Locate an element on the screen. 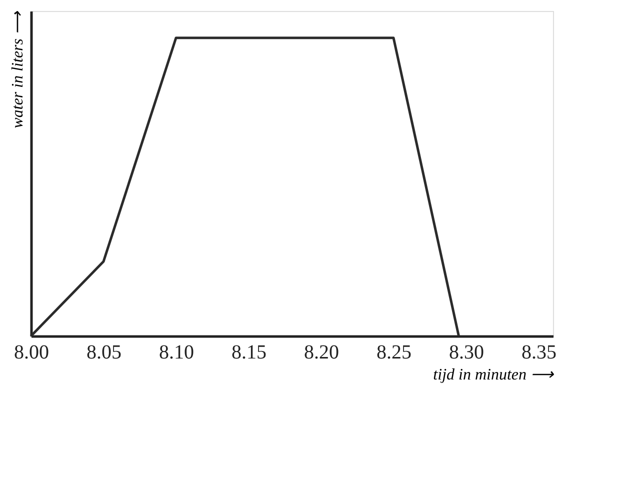 Image resolution: width=630 pixels, height=488 pixels. x-axis-title: tijd in minuten ⟶ is located at coordinates (493, 375).